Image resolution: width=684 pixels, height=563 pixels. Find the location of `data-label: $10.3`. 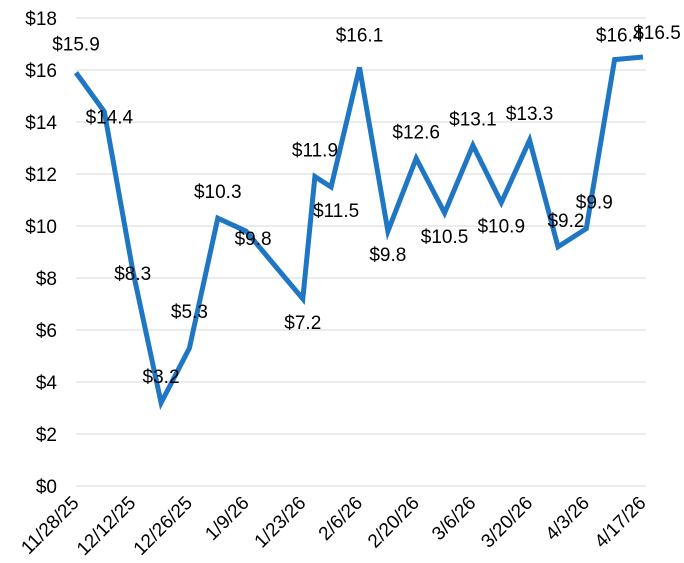

data-label: $10.3 is located at coordinates (218, 192).